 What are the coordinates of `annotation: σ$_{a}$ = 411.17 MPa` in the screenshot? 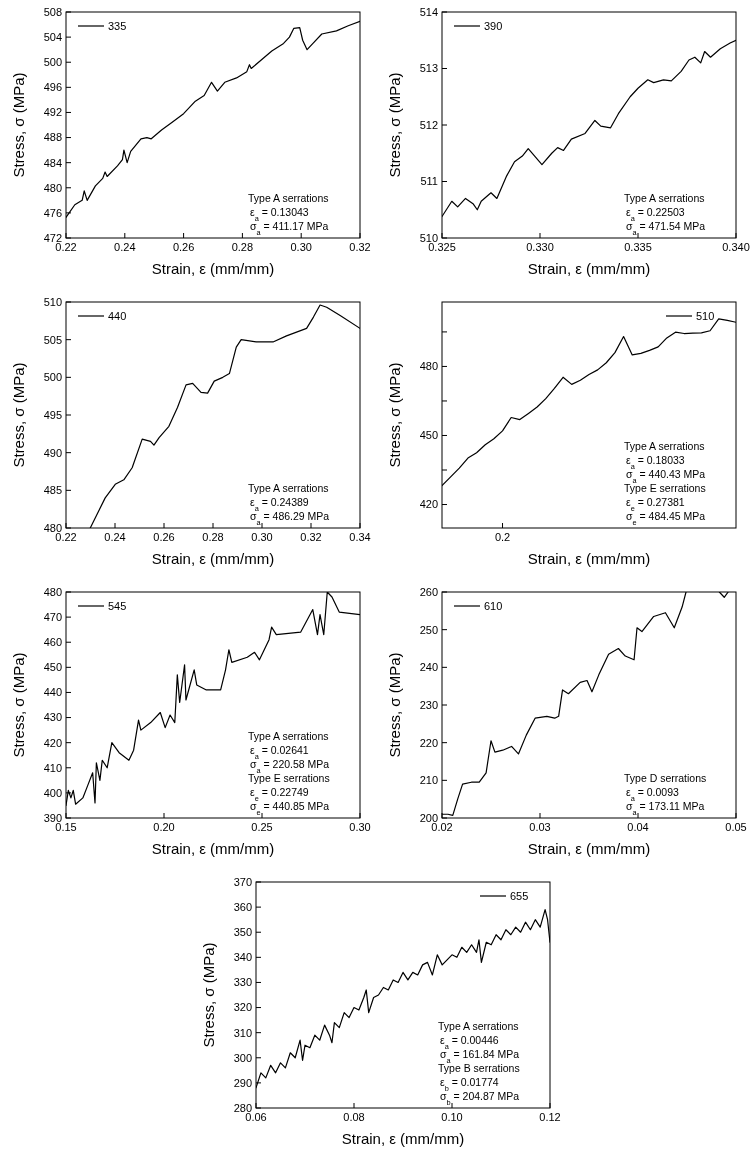 It's located at (289, 228).